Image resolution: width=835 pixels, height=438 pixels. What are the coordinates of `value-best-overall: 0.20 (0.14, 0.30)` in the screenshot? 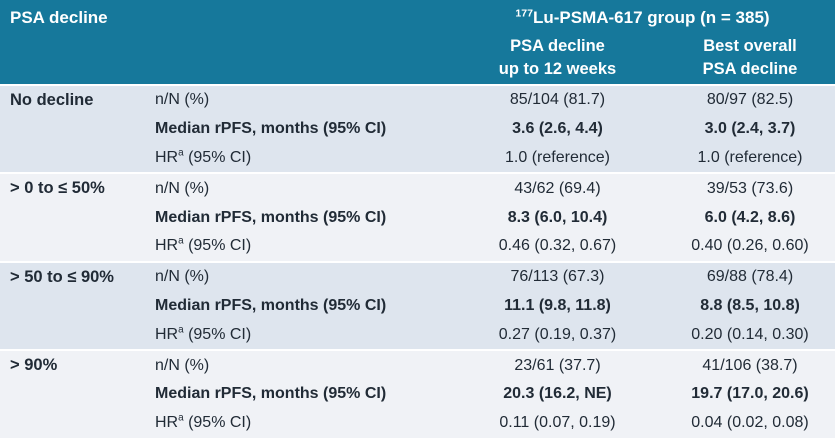 It's located at (750, 334).